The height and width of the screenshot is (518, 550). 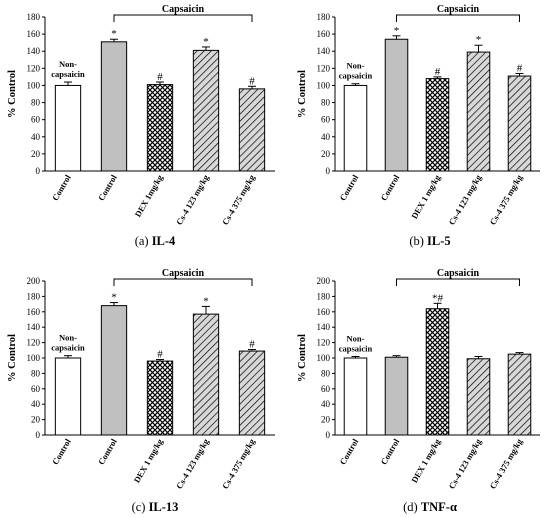 What do you see at coordinates (439, 507) in the screenshot?
I see `panel-caption-name: TNF-α` at bounding box center [439, 507].